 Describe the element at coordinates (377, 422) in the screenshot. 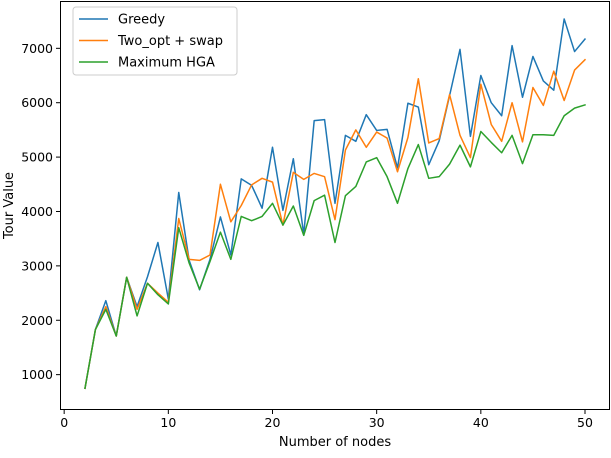

I see `x-tick-label: 30` at that location.